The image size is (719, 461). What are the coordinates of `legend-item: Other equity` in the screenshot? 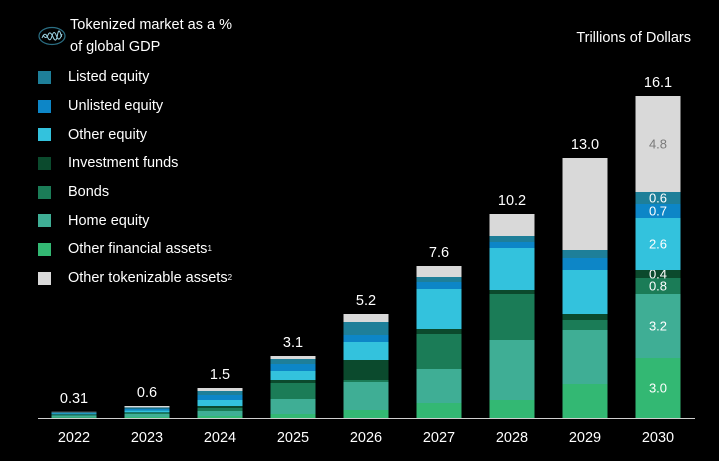 It's located at (135, 134).